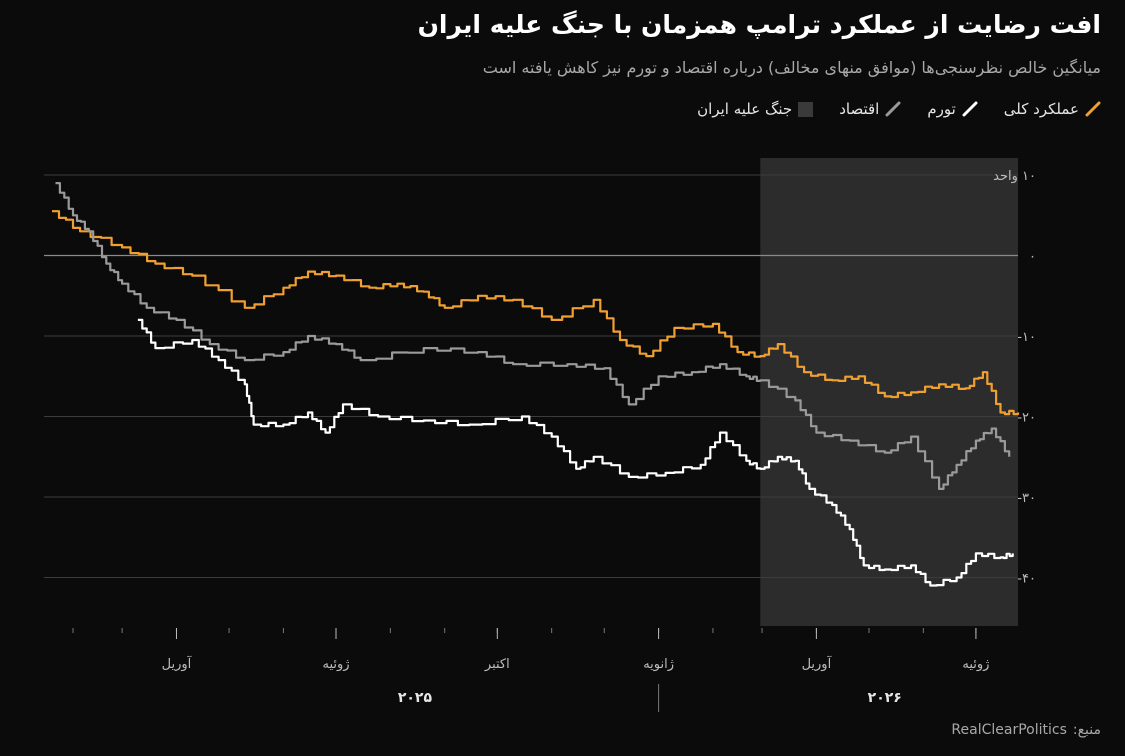  What do you see at coordinates (497, 664) in the screenshot?
I see `x-tick-label: اکتبر` at bounding box center [497, 664].